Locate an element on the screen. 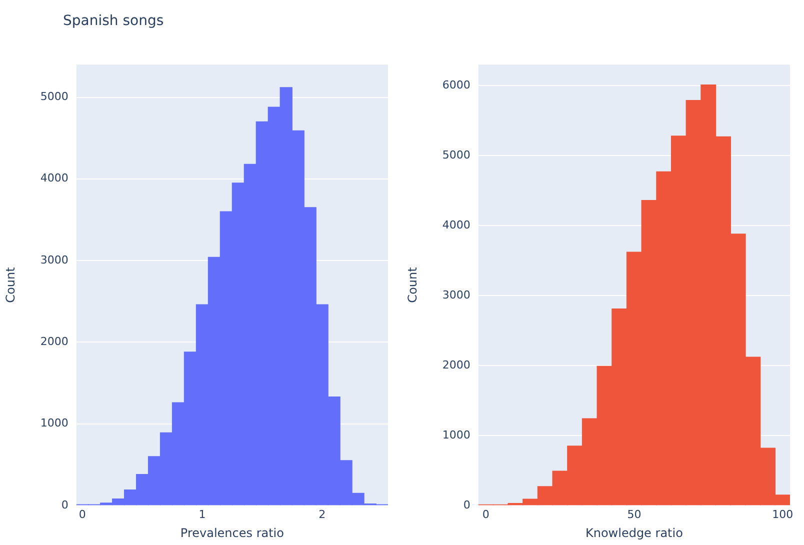 The height and width of the screenshot is (545, 804). x-tick-label: 2 is located at coordinates (322, 514).